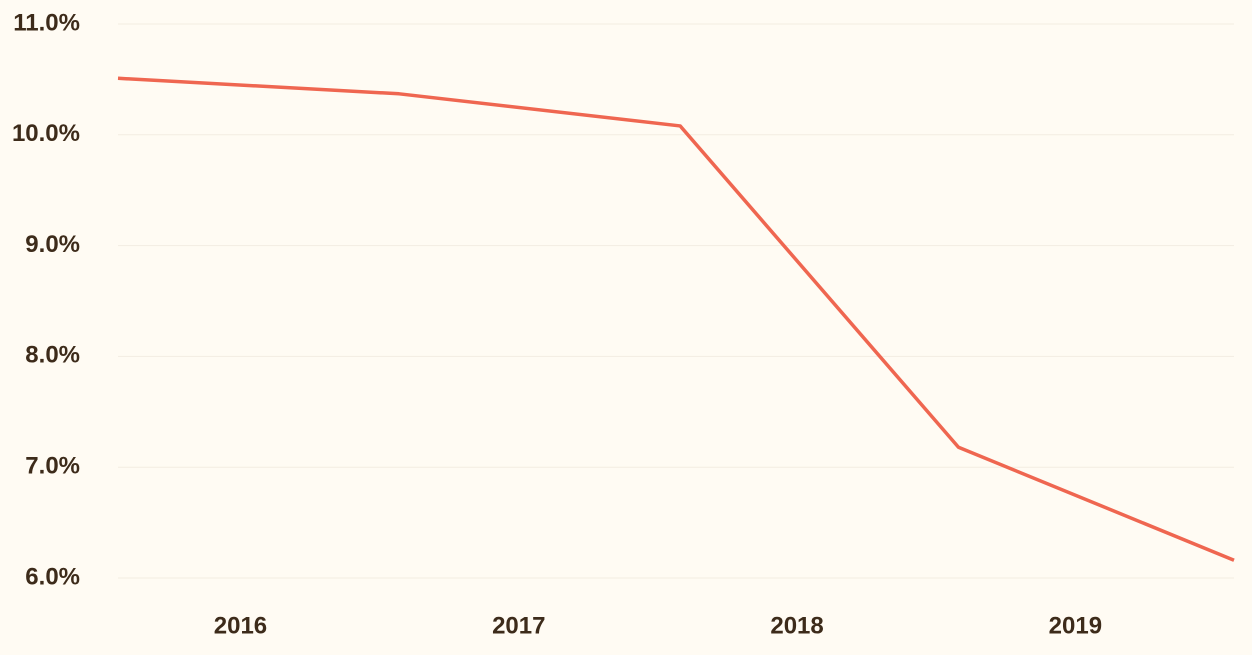 The image size is (1252, 655). I want to click on y-tick-label: 11.0%, so click(46, 22).